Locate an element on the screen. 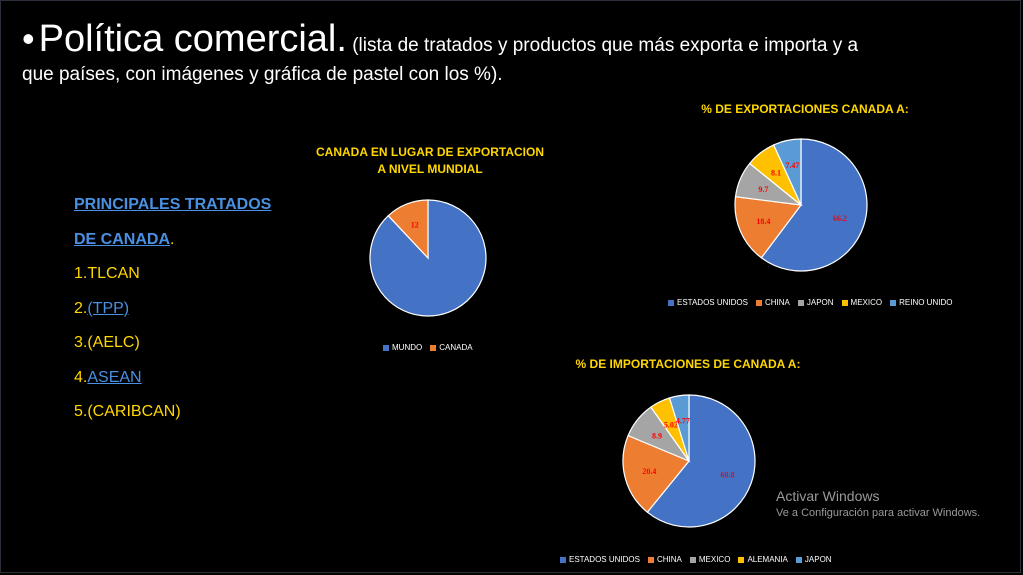 This screenshot has width=1023, height=575. treaty-prefix: 3. is located at coordinates (81, 342).